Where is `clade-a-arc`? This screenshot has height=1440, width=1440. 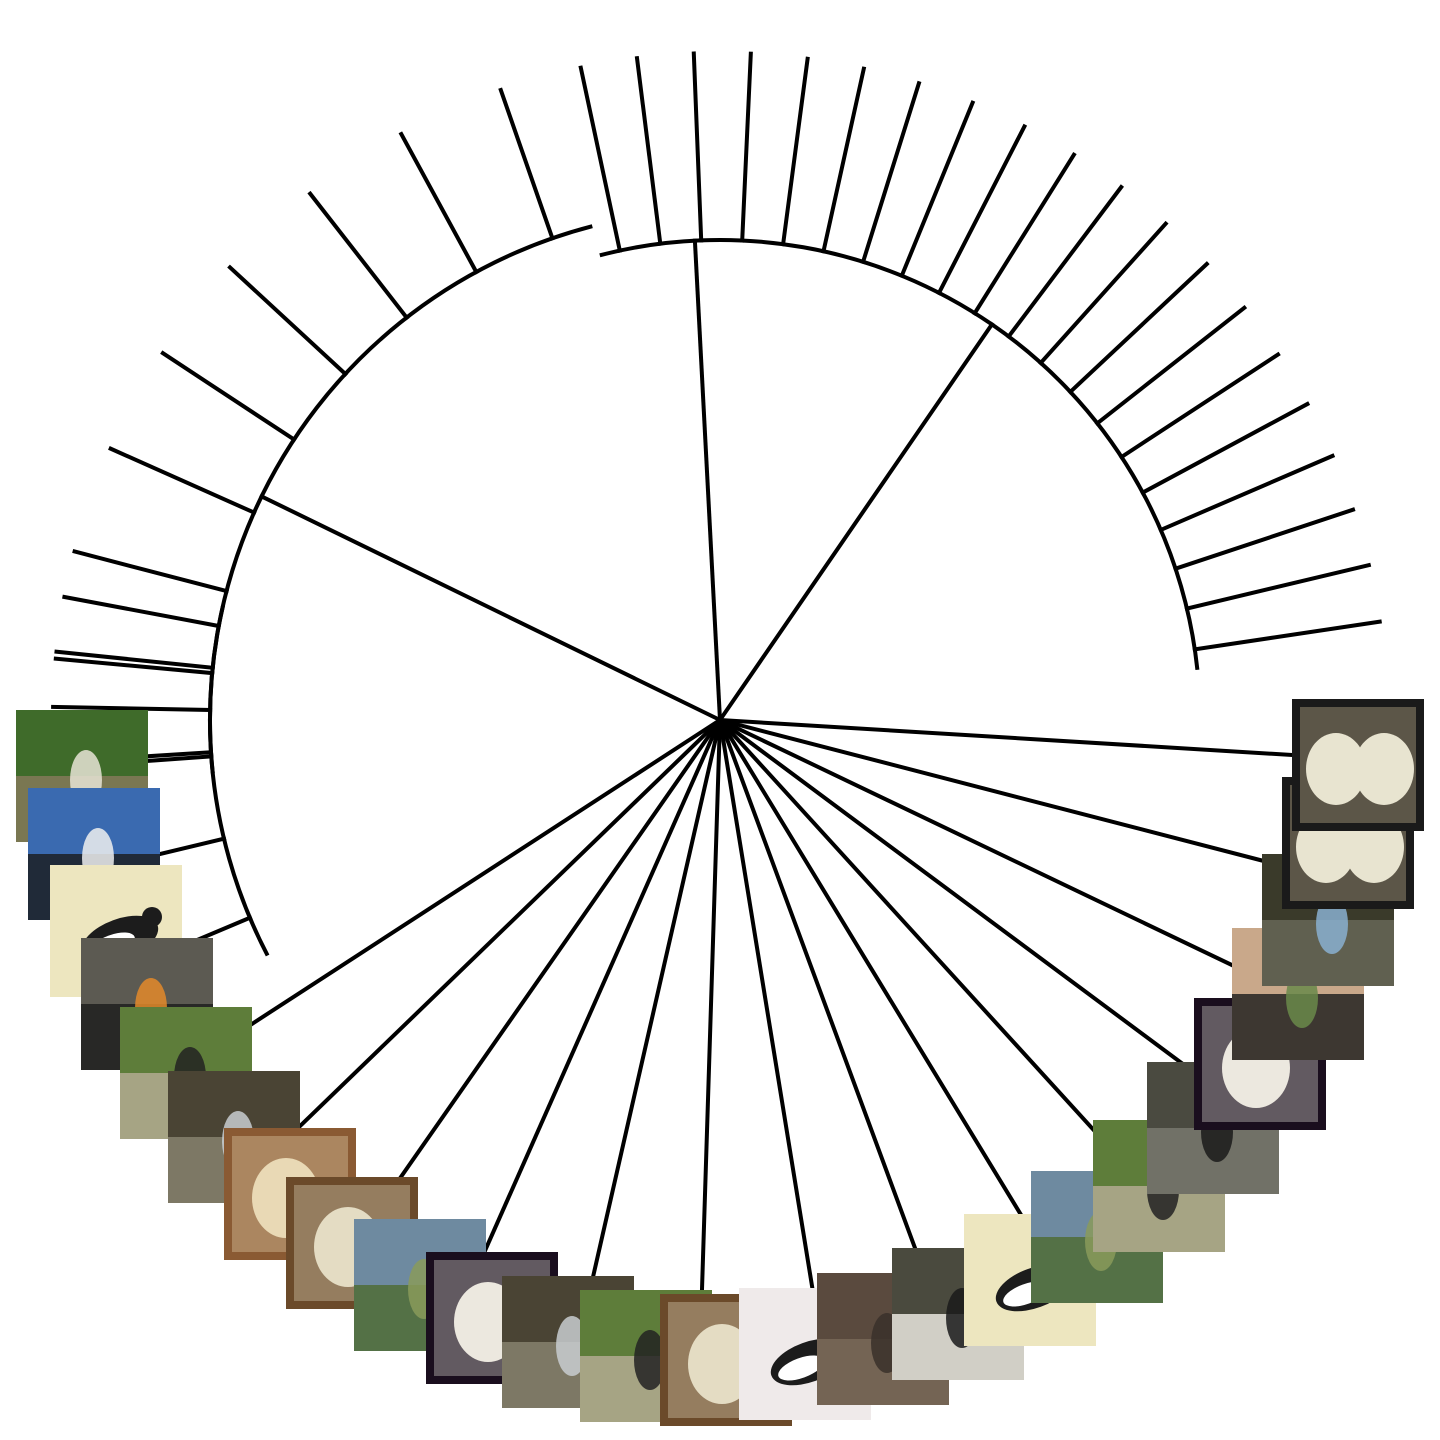 clade-a-arc is located at coordinates (400, 590).